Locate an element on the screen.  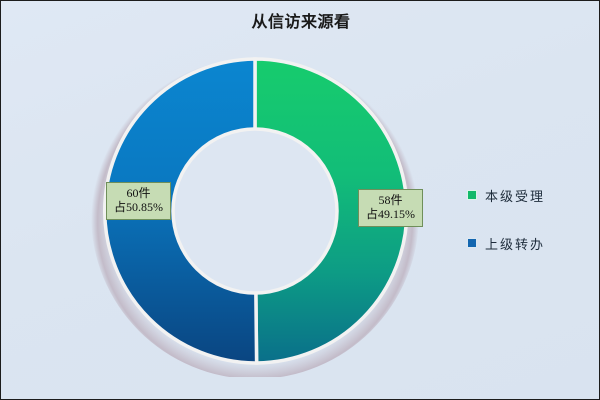
slice-label-benji-shouli: 58件 占49.15% is located at coordinates (390, 208).